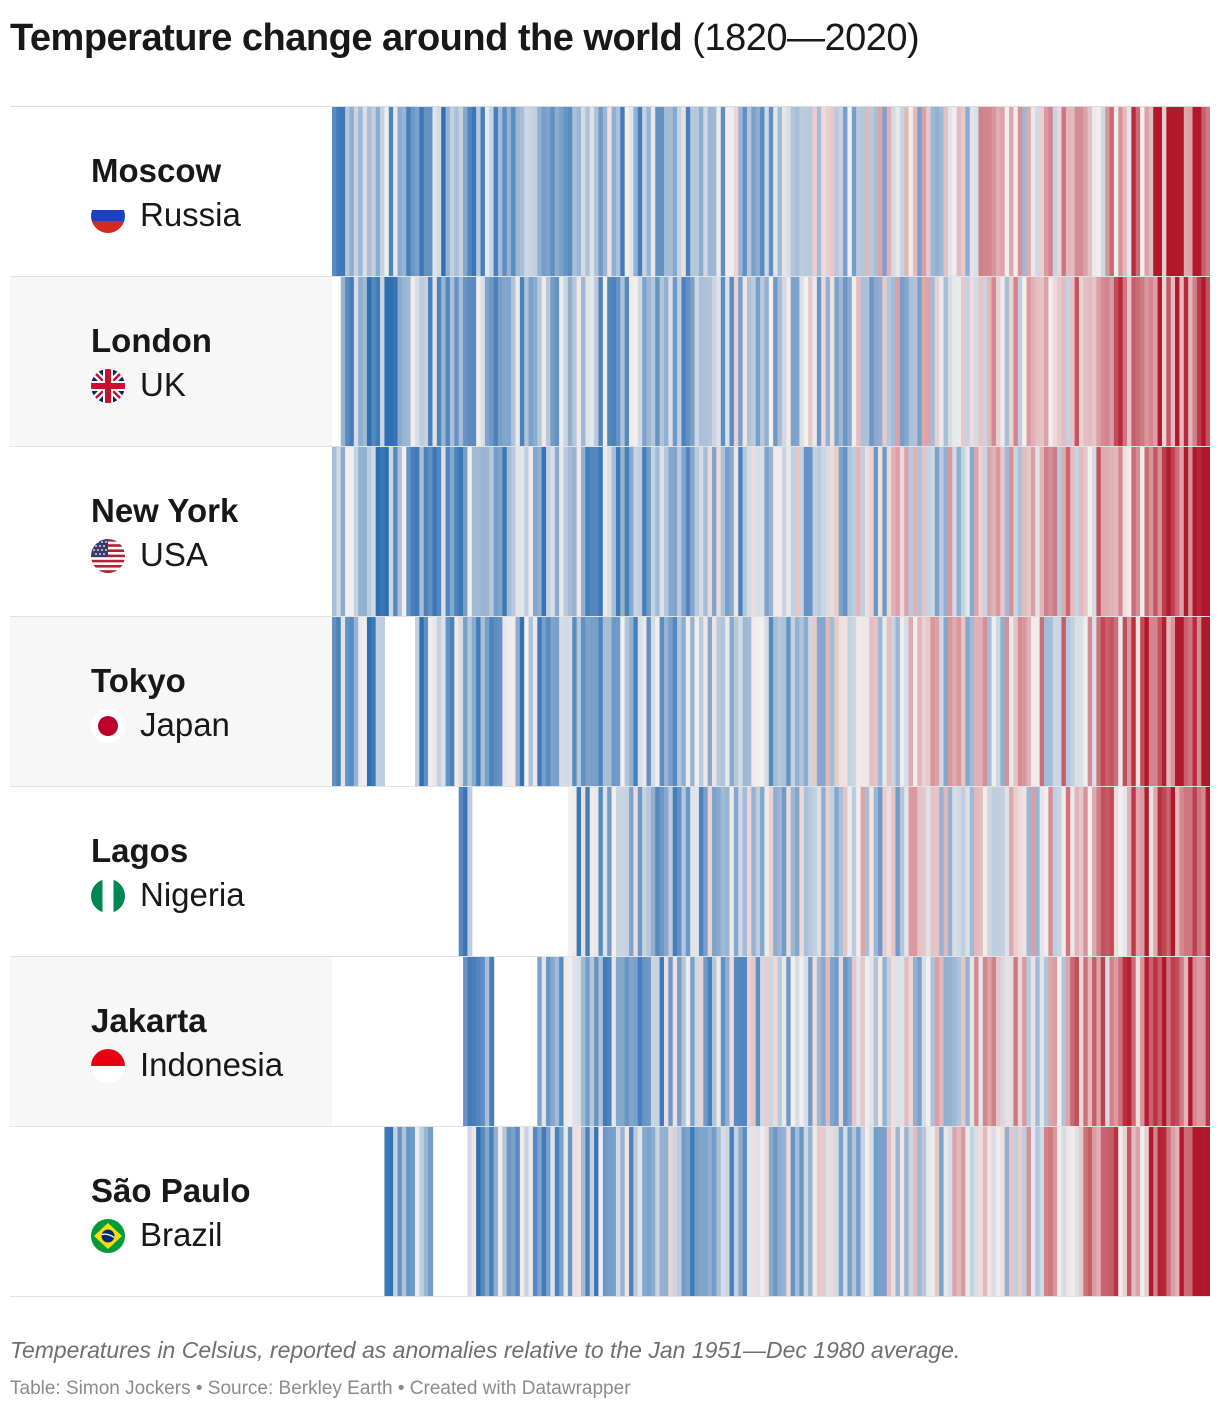 The height and width of the screenshot is (1414, 1220). What do you see at coordinates (684, 701) in the screenshot?
I see `stripe-1900` at bounding box center [684, 701].